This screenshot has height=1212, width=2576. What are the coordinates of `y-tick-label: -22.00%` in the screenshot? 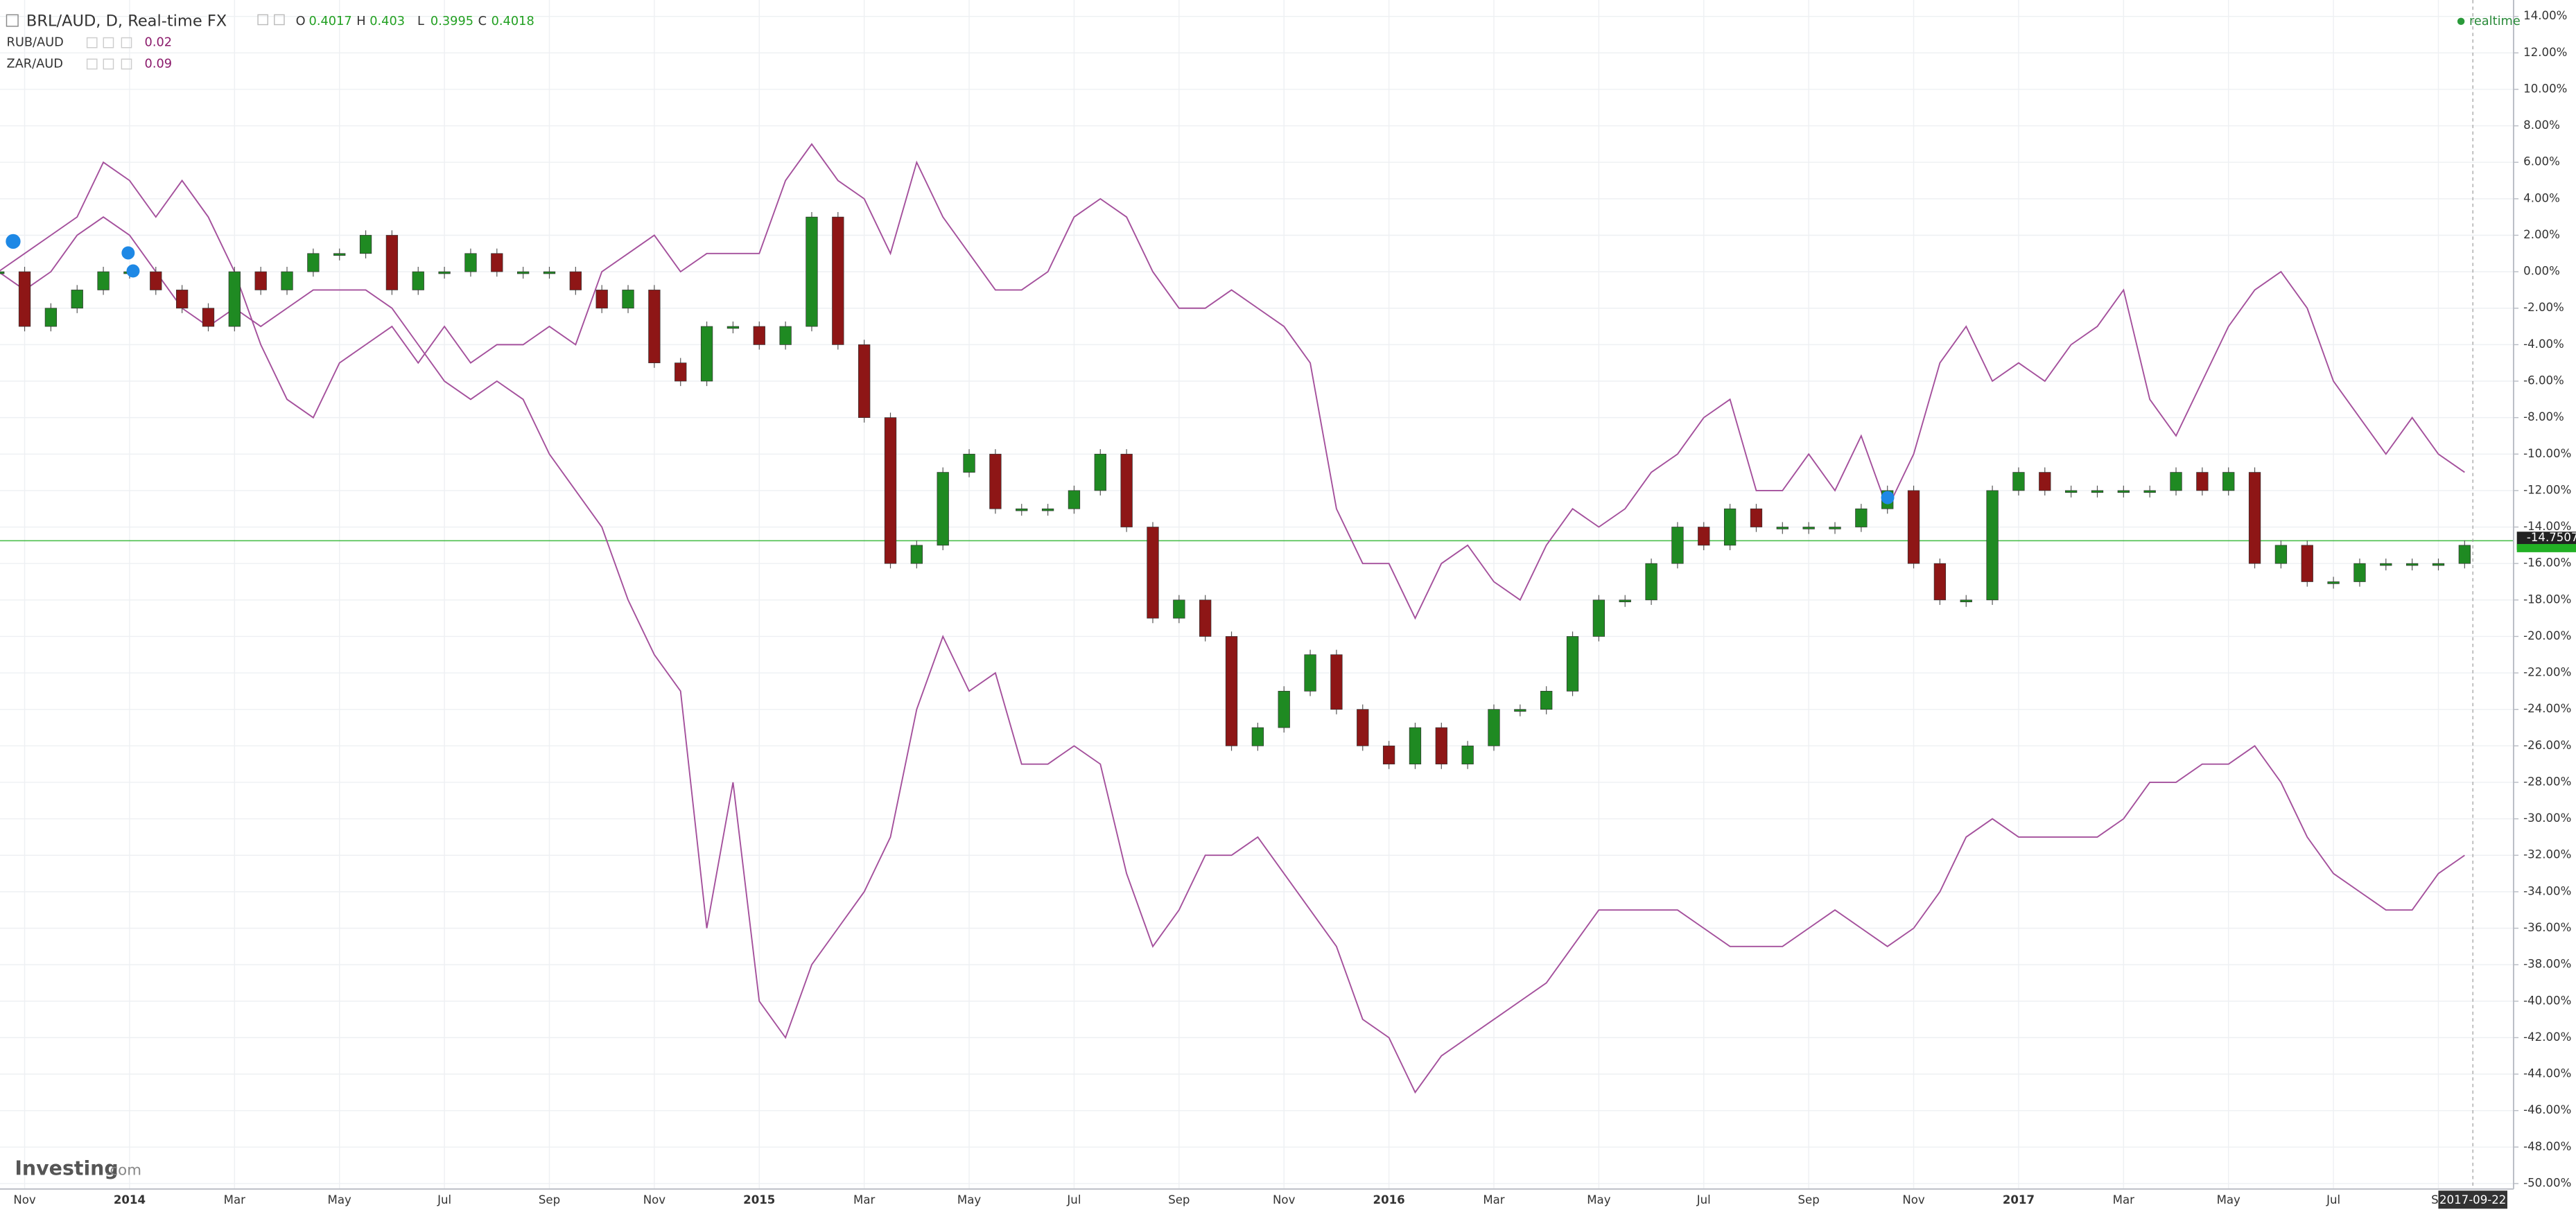 It's located at (2547, 672).